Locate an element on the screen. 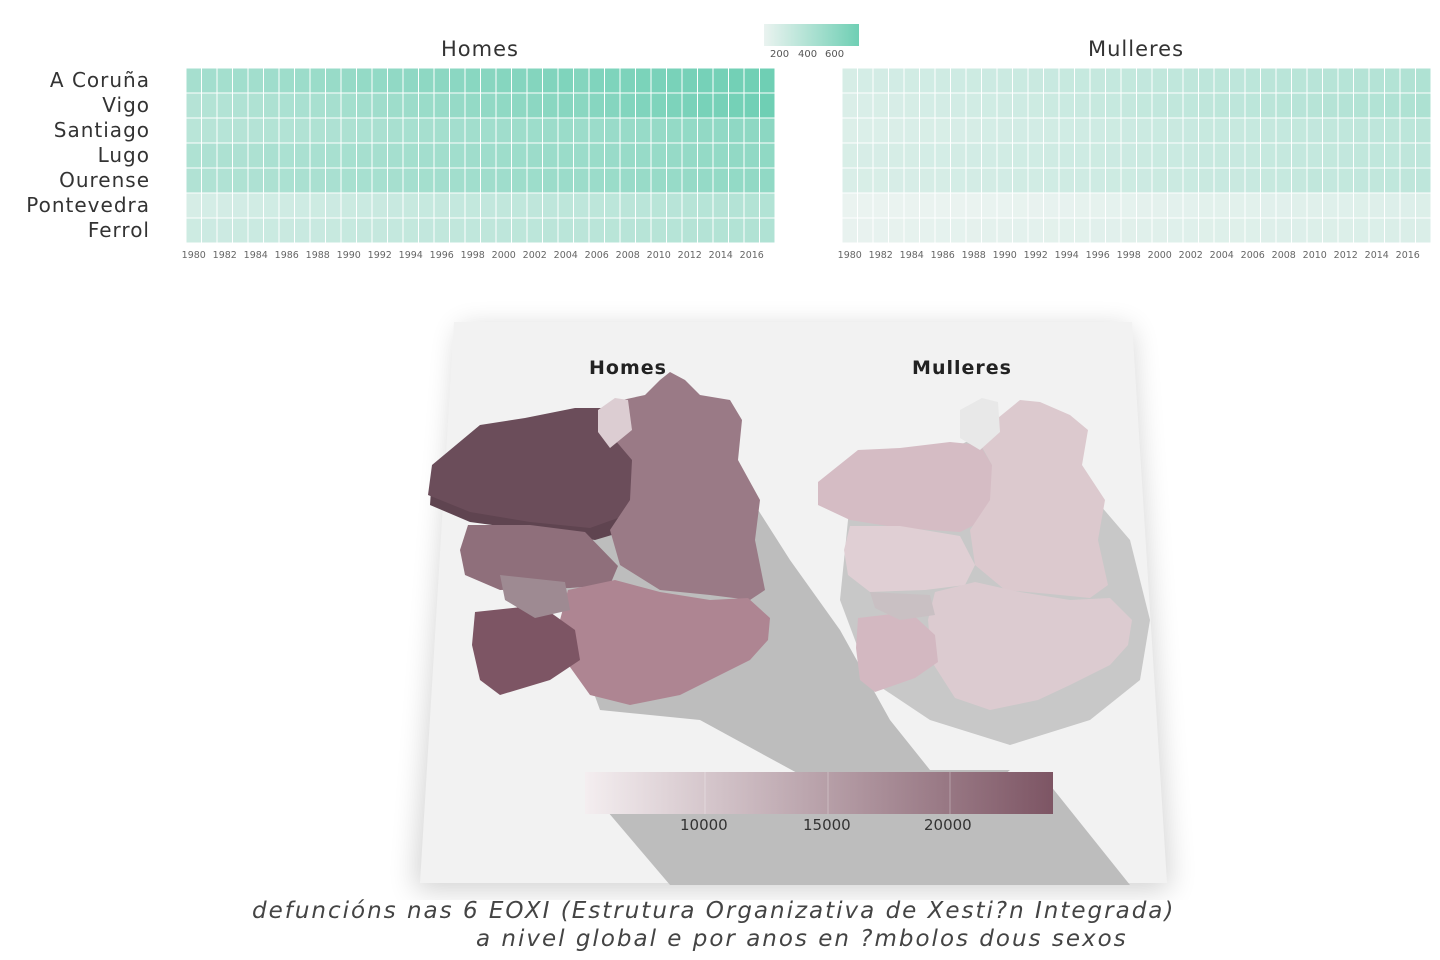  row-label: Vigo is located at coordinates (126, 105).